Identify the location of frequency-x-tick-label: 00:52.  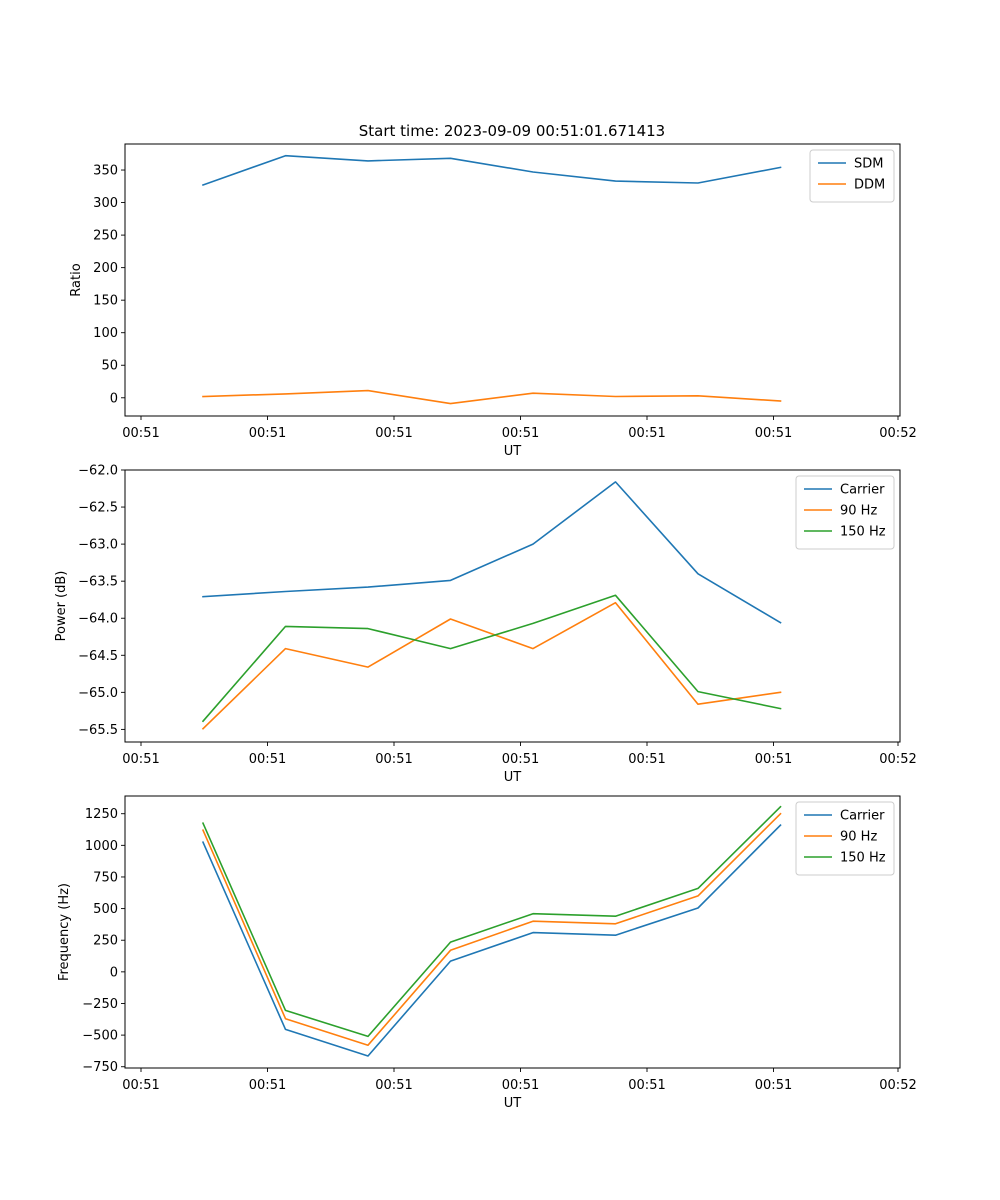
(897, 1085).